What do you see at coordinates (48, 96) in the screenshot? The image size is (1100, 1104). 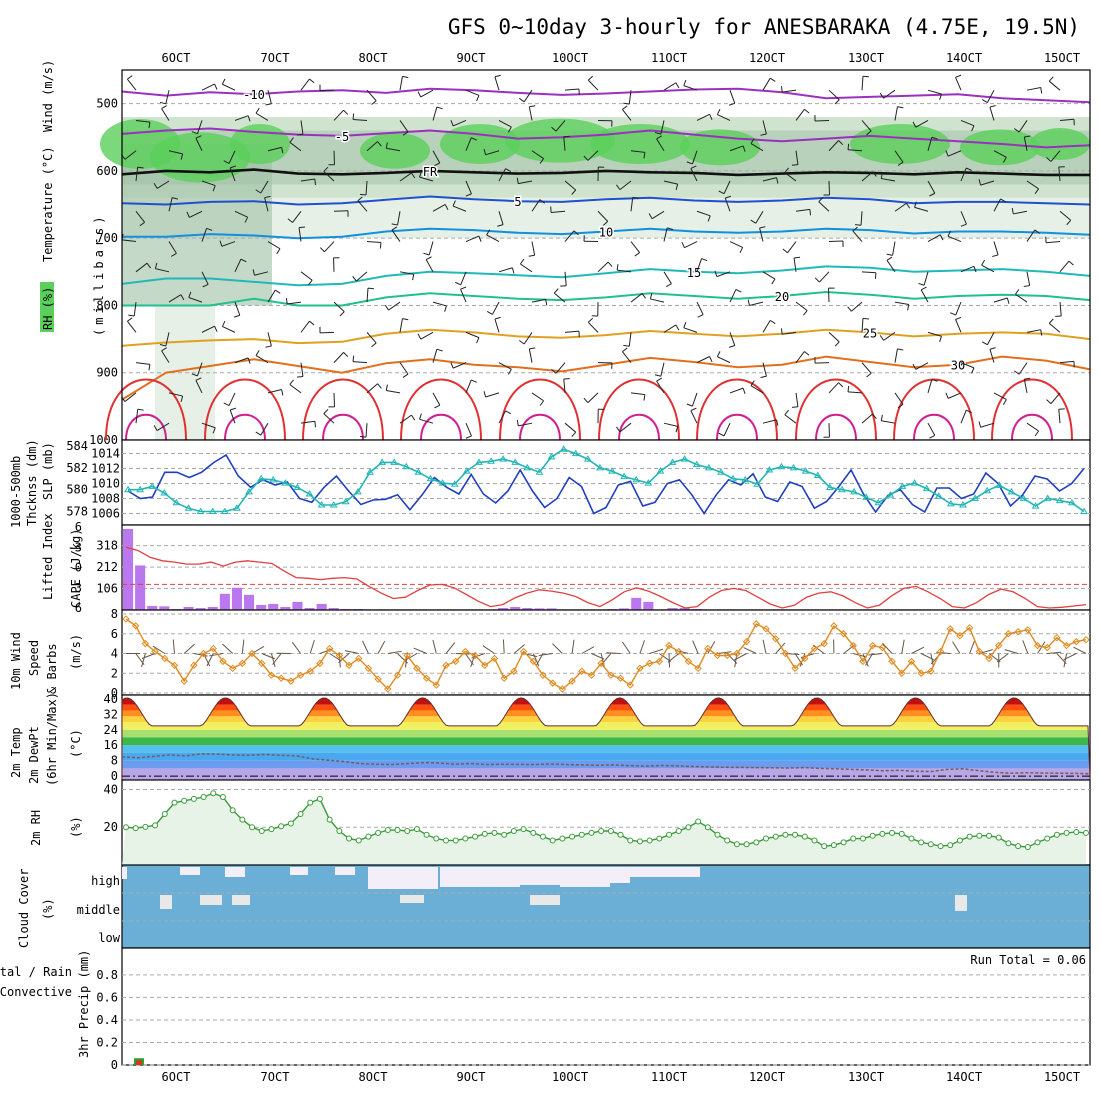 I see `wind-axis-label: Wind (m/s)` at bounding box center [48, 96].